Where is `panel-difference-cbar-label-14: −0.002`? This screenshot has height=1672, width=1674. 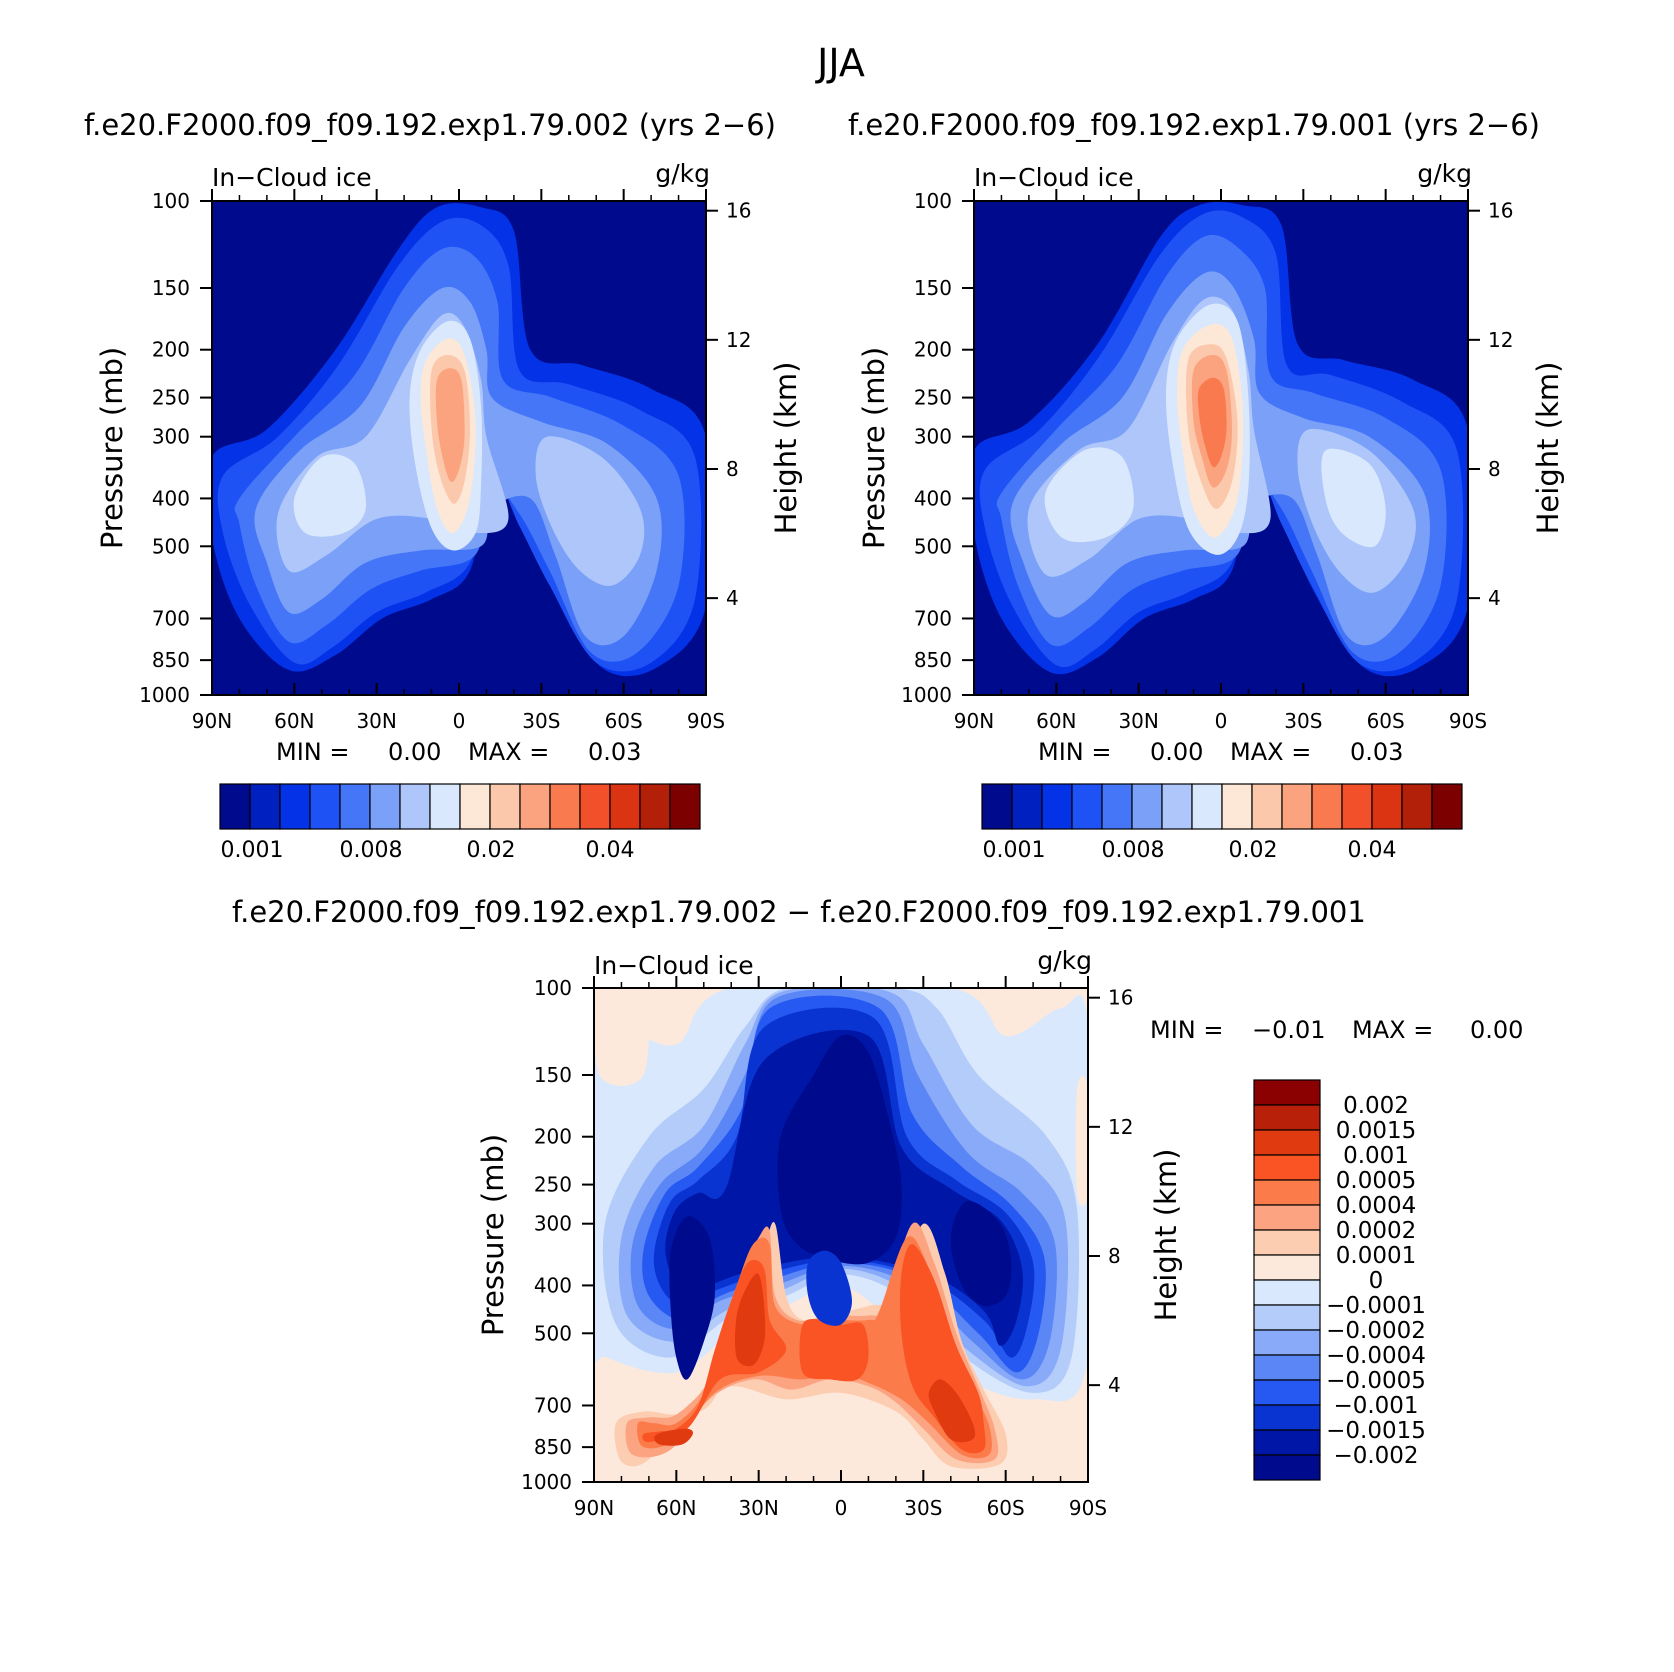 panel-difference-cbar-label-14: −0.002 is located at coordinates (1375, 1456).